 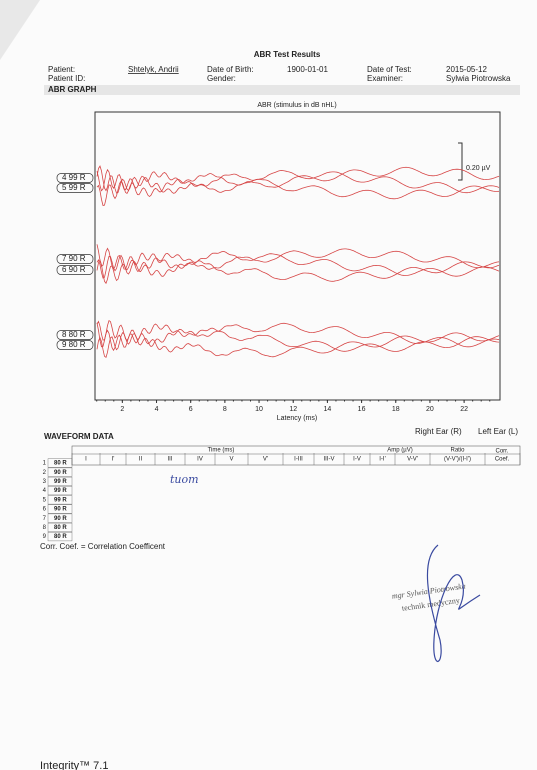 What do you see at coordinates (157, 409) in the screenshot?
I see `x-tick-label: 4` at bounding box center [157, 409].